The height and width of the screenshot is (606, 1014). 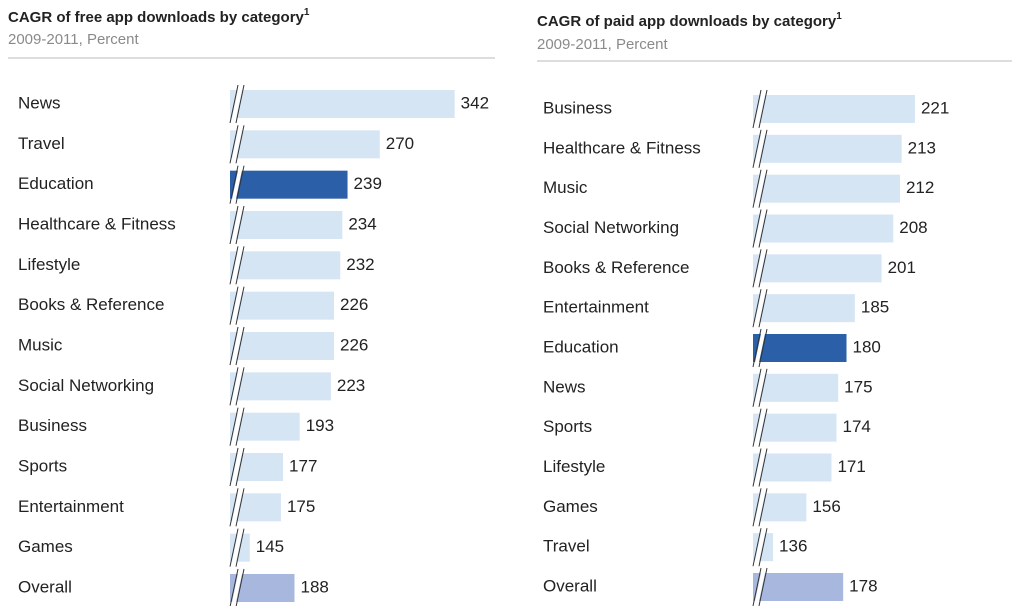 What do you see at coordinates (920, 187) in the screenshot?
I see `value-label: 212` at bounding box center [920, 187].